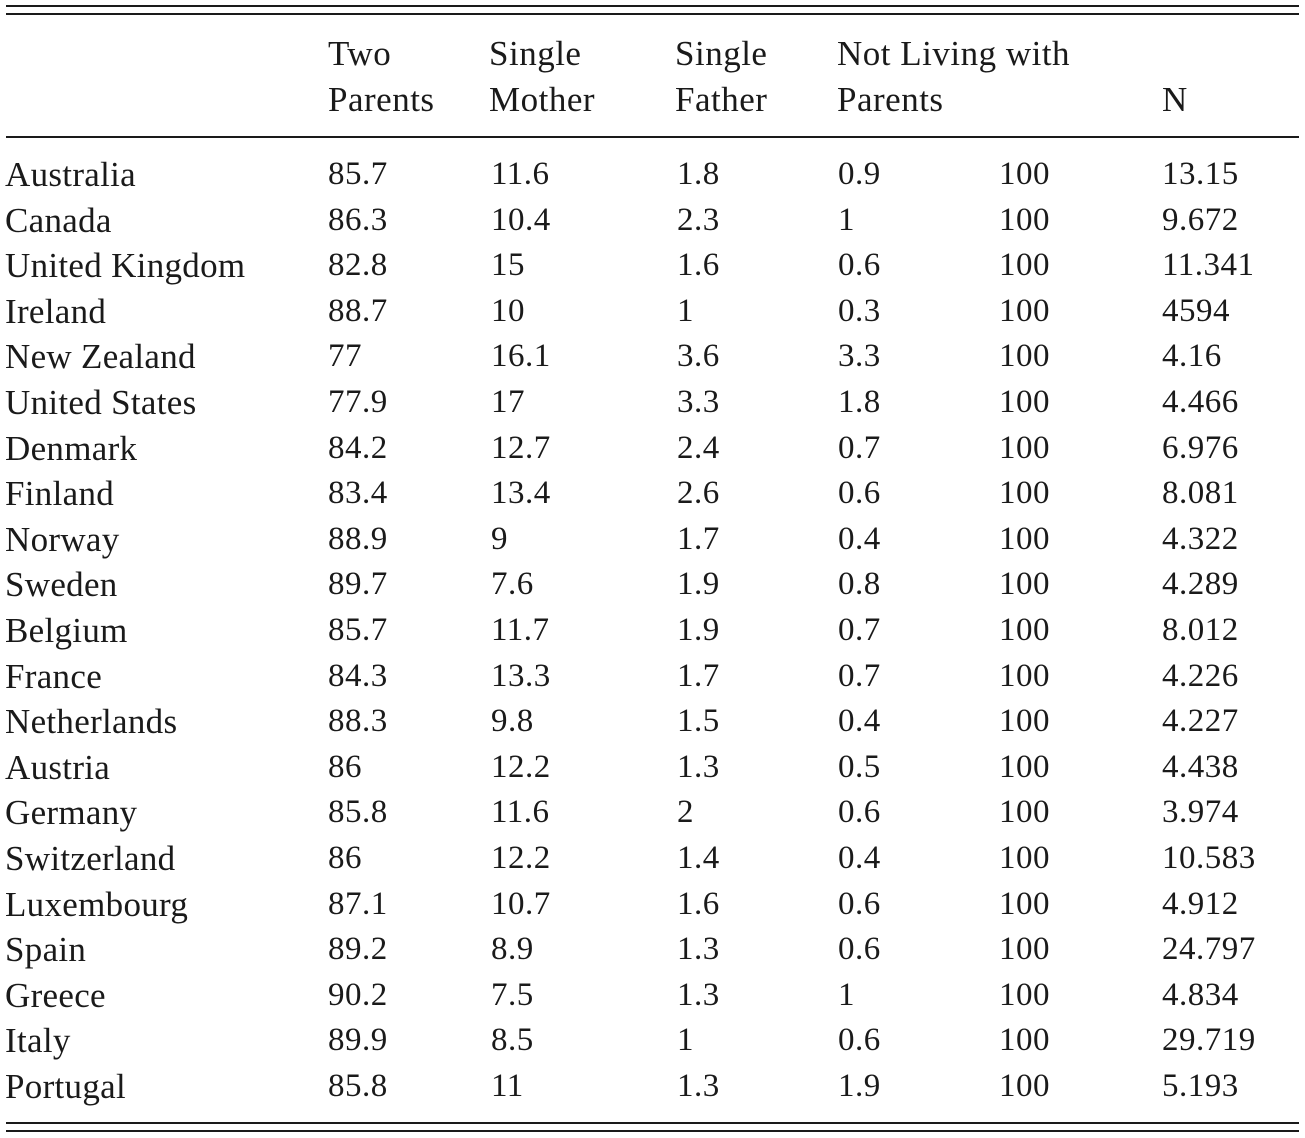  I want to click on table-row: Canada 86.3 10.4 2.3 1 100 9.672, so click(652, 220).